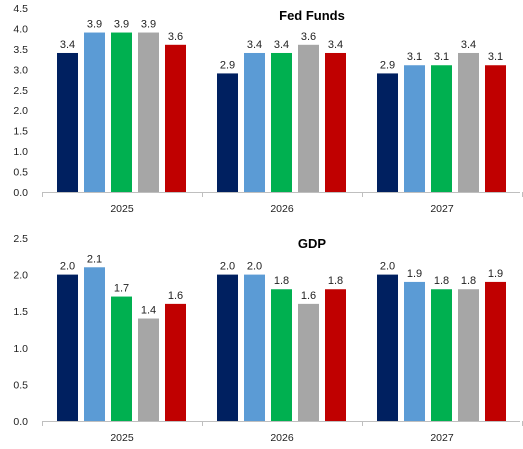 The width and height of the screenshot is (523, 449). What do you see at coordinates (148, 311) in the screenshot?
I see `data-label: 1.4` at bounding box center [148, 311].